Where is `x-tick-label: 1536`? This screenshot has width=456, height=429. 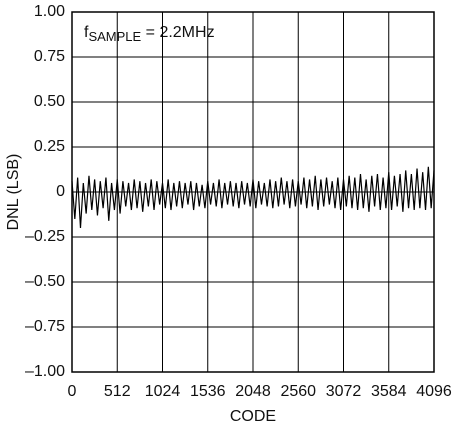 x-tick-label: 1536 is located at coordinates (208, 391).